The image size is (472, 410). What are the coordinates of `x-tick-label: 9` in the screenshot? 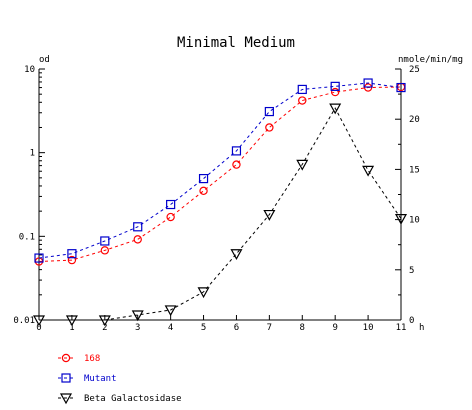 It's located at (334, 328).